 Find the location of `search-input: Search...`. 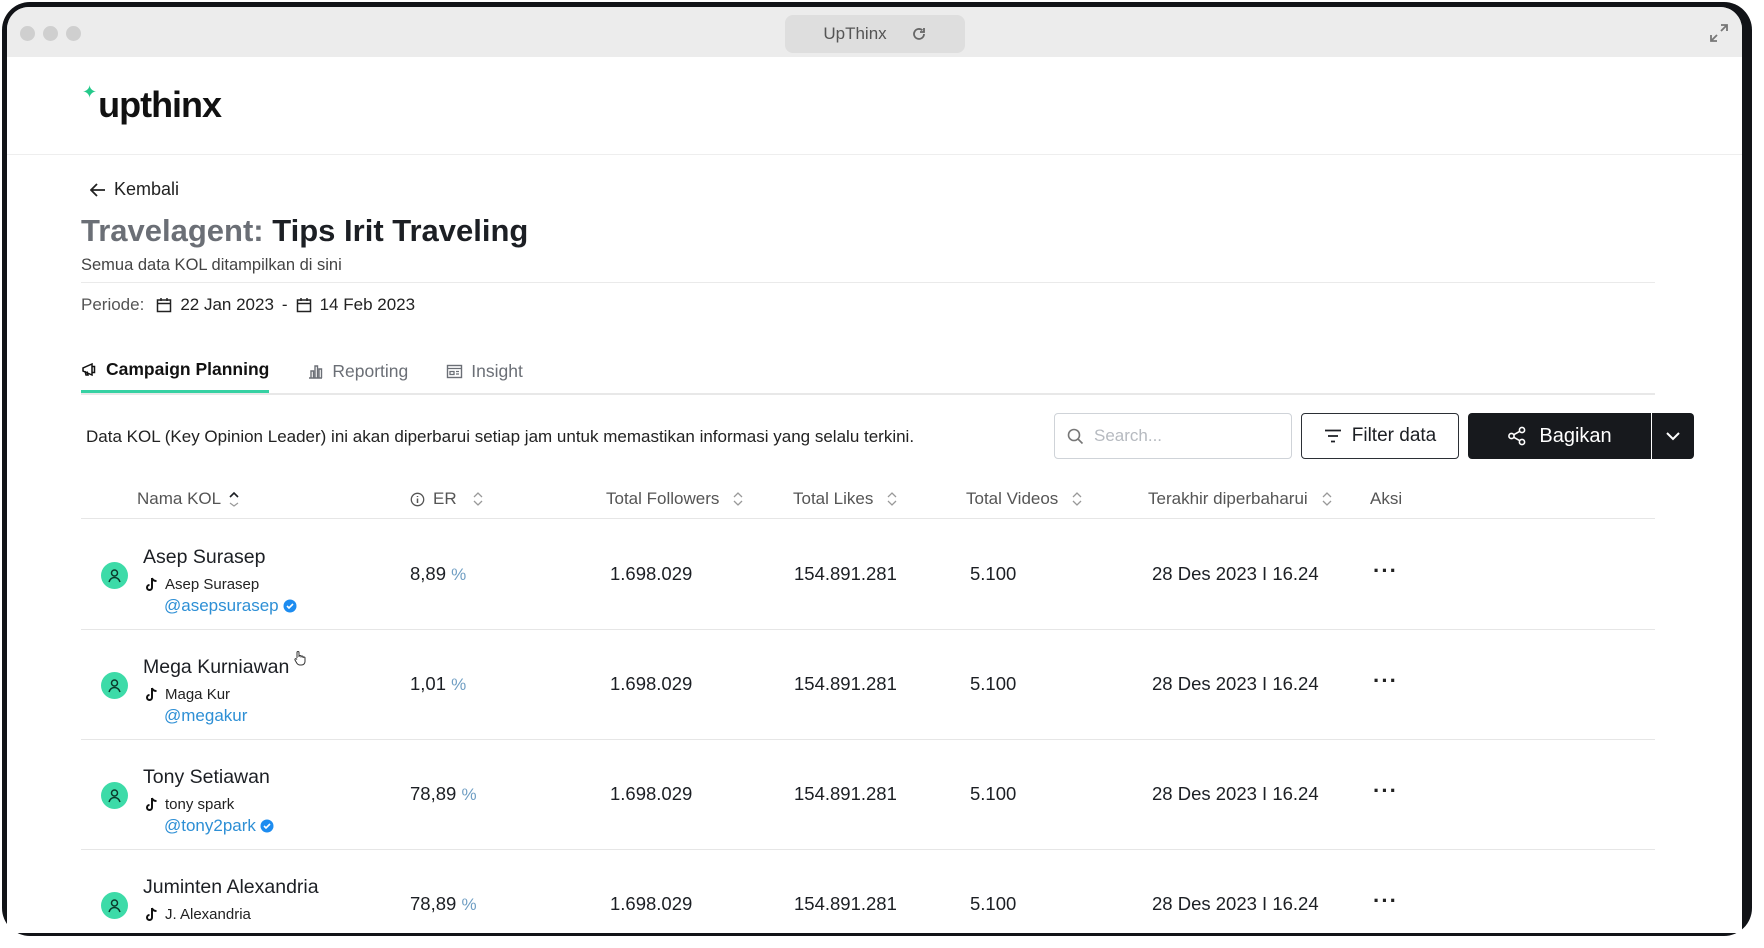

search-input: Search... is located at coordinates (1173, 436).